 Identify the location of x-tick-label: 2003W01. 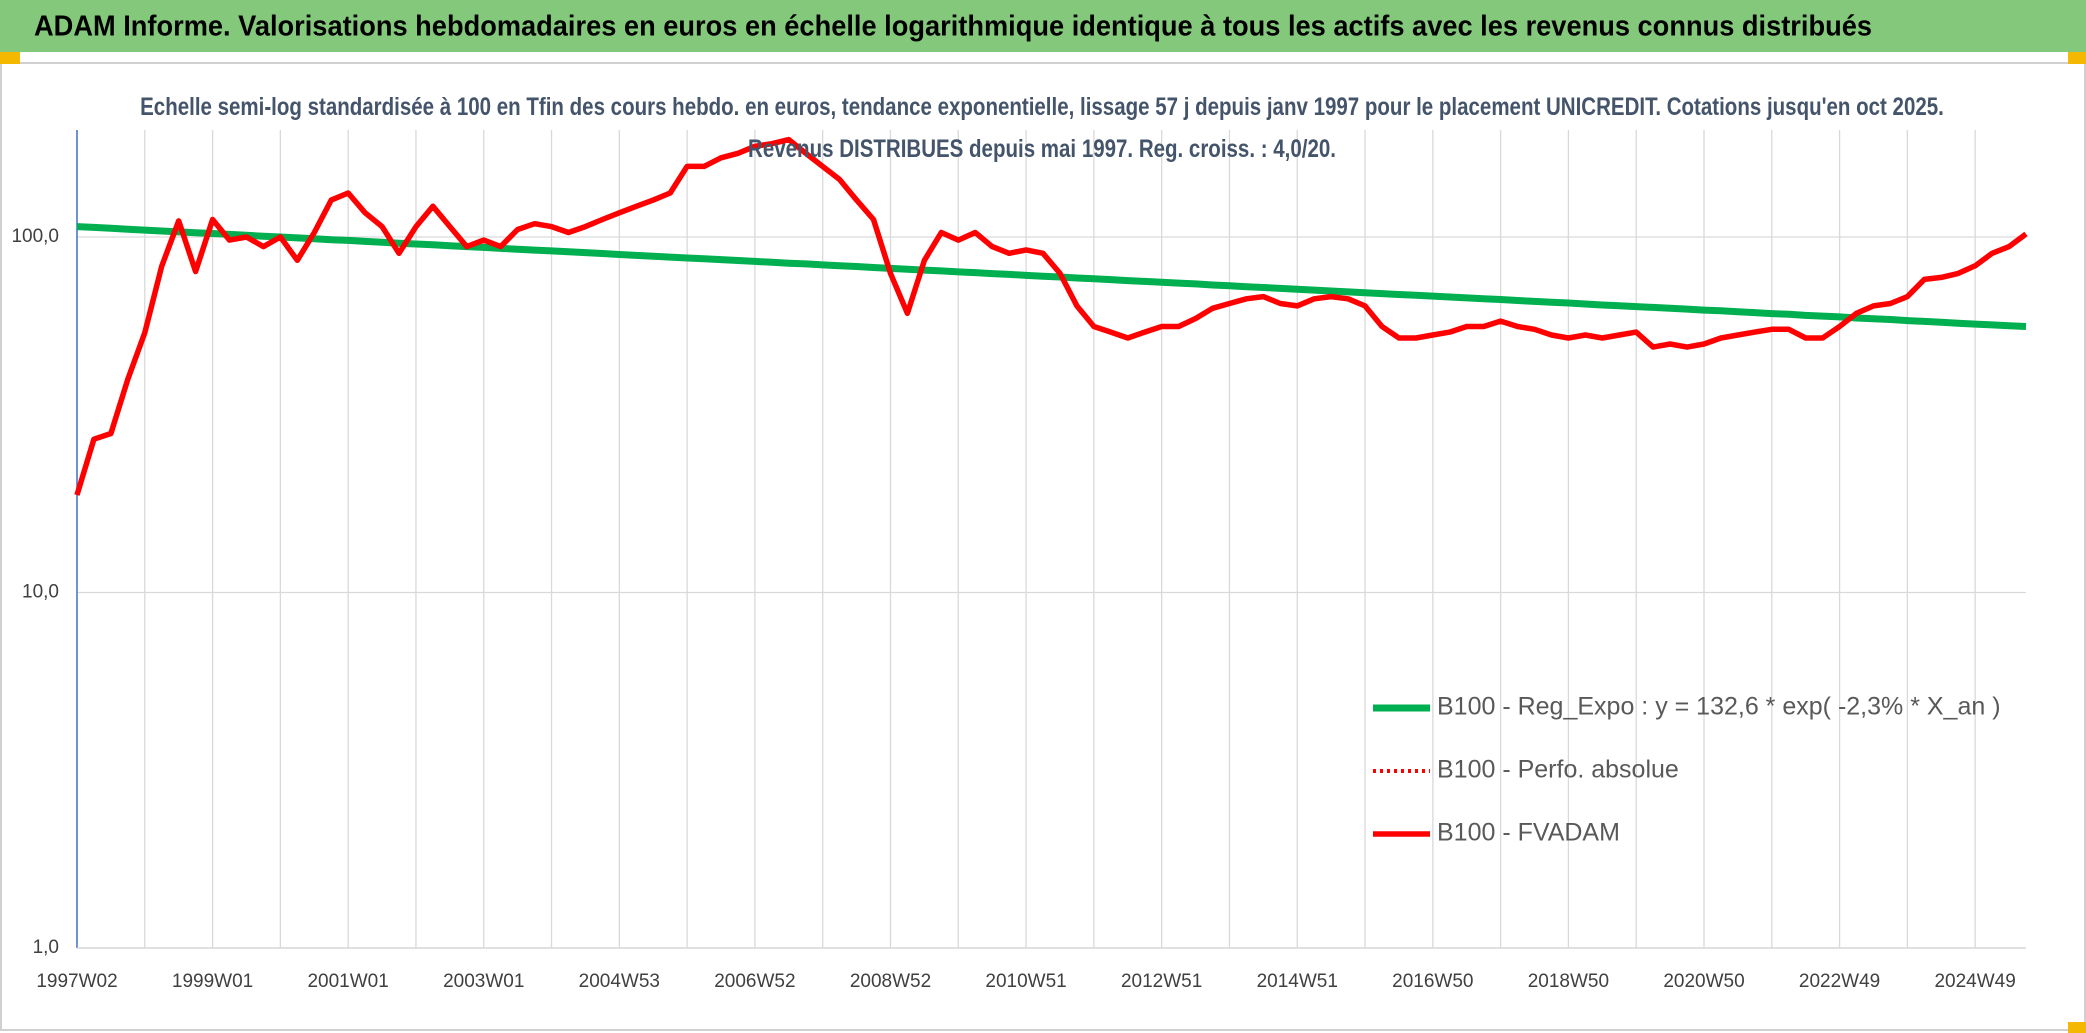
(483, 981).